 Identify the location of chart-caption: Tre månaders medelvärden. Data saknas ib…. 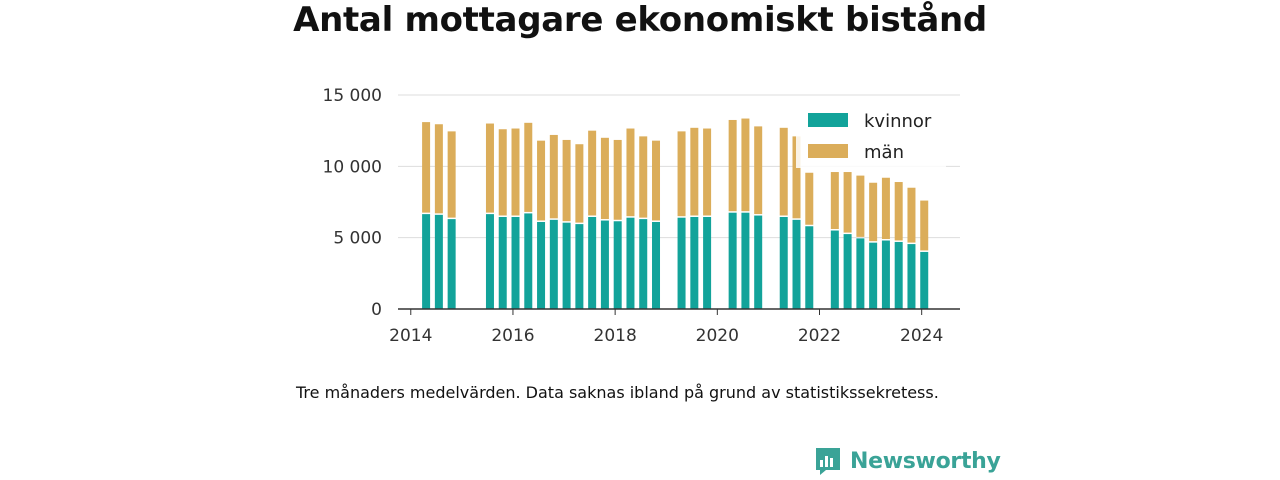
(617, 392).